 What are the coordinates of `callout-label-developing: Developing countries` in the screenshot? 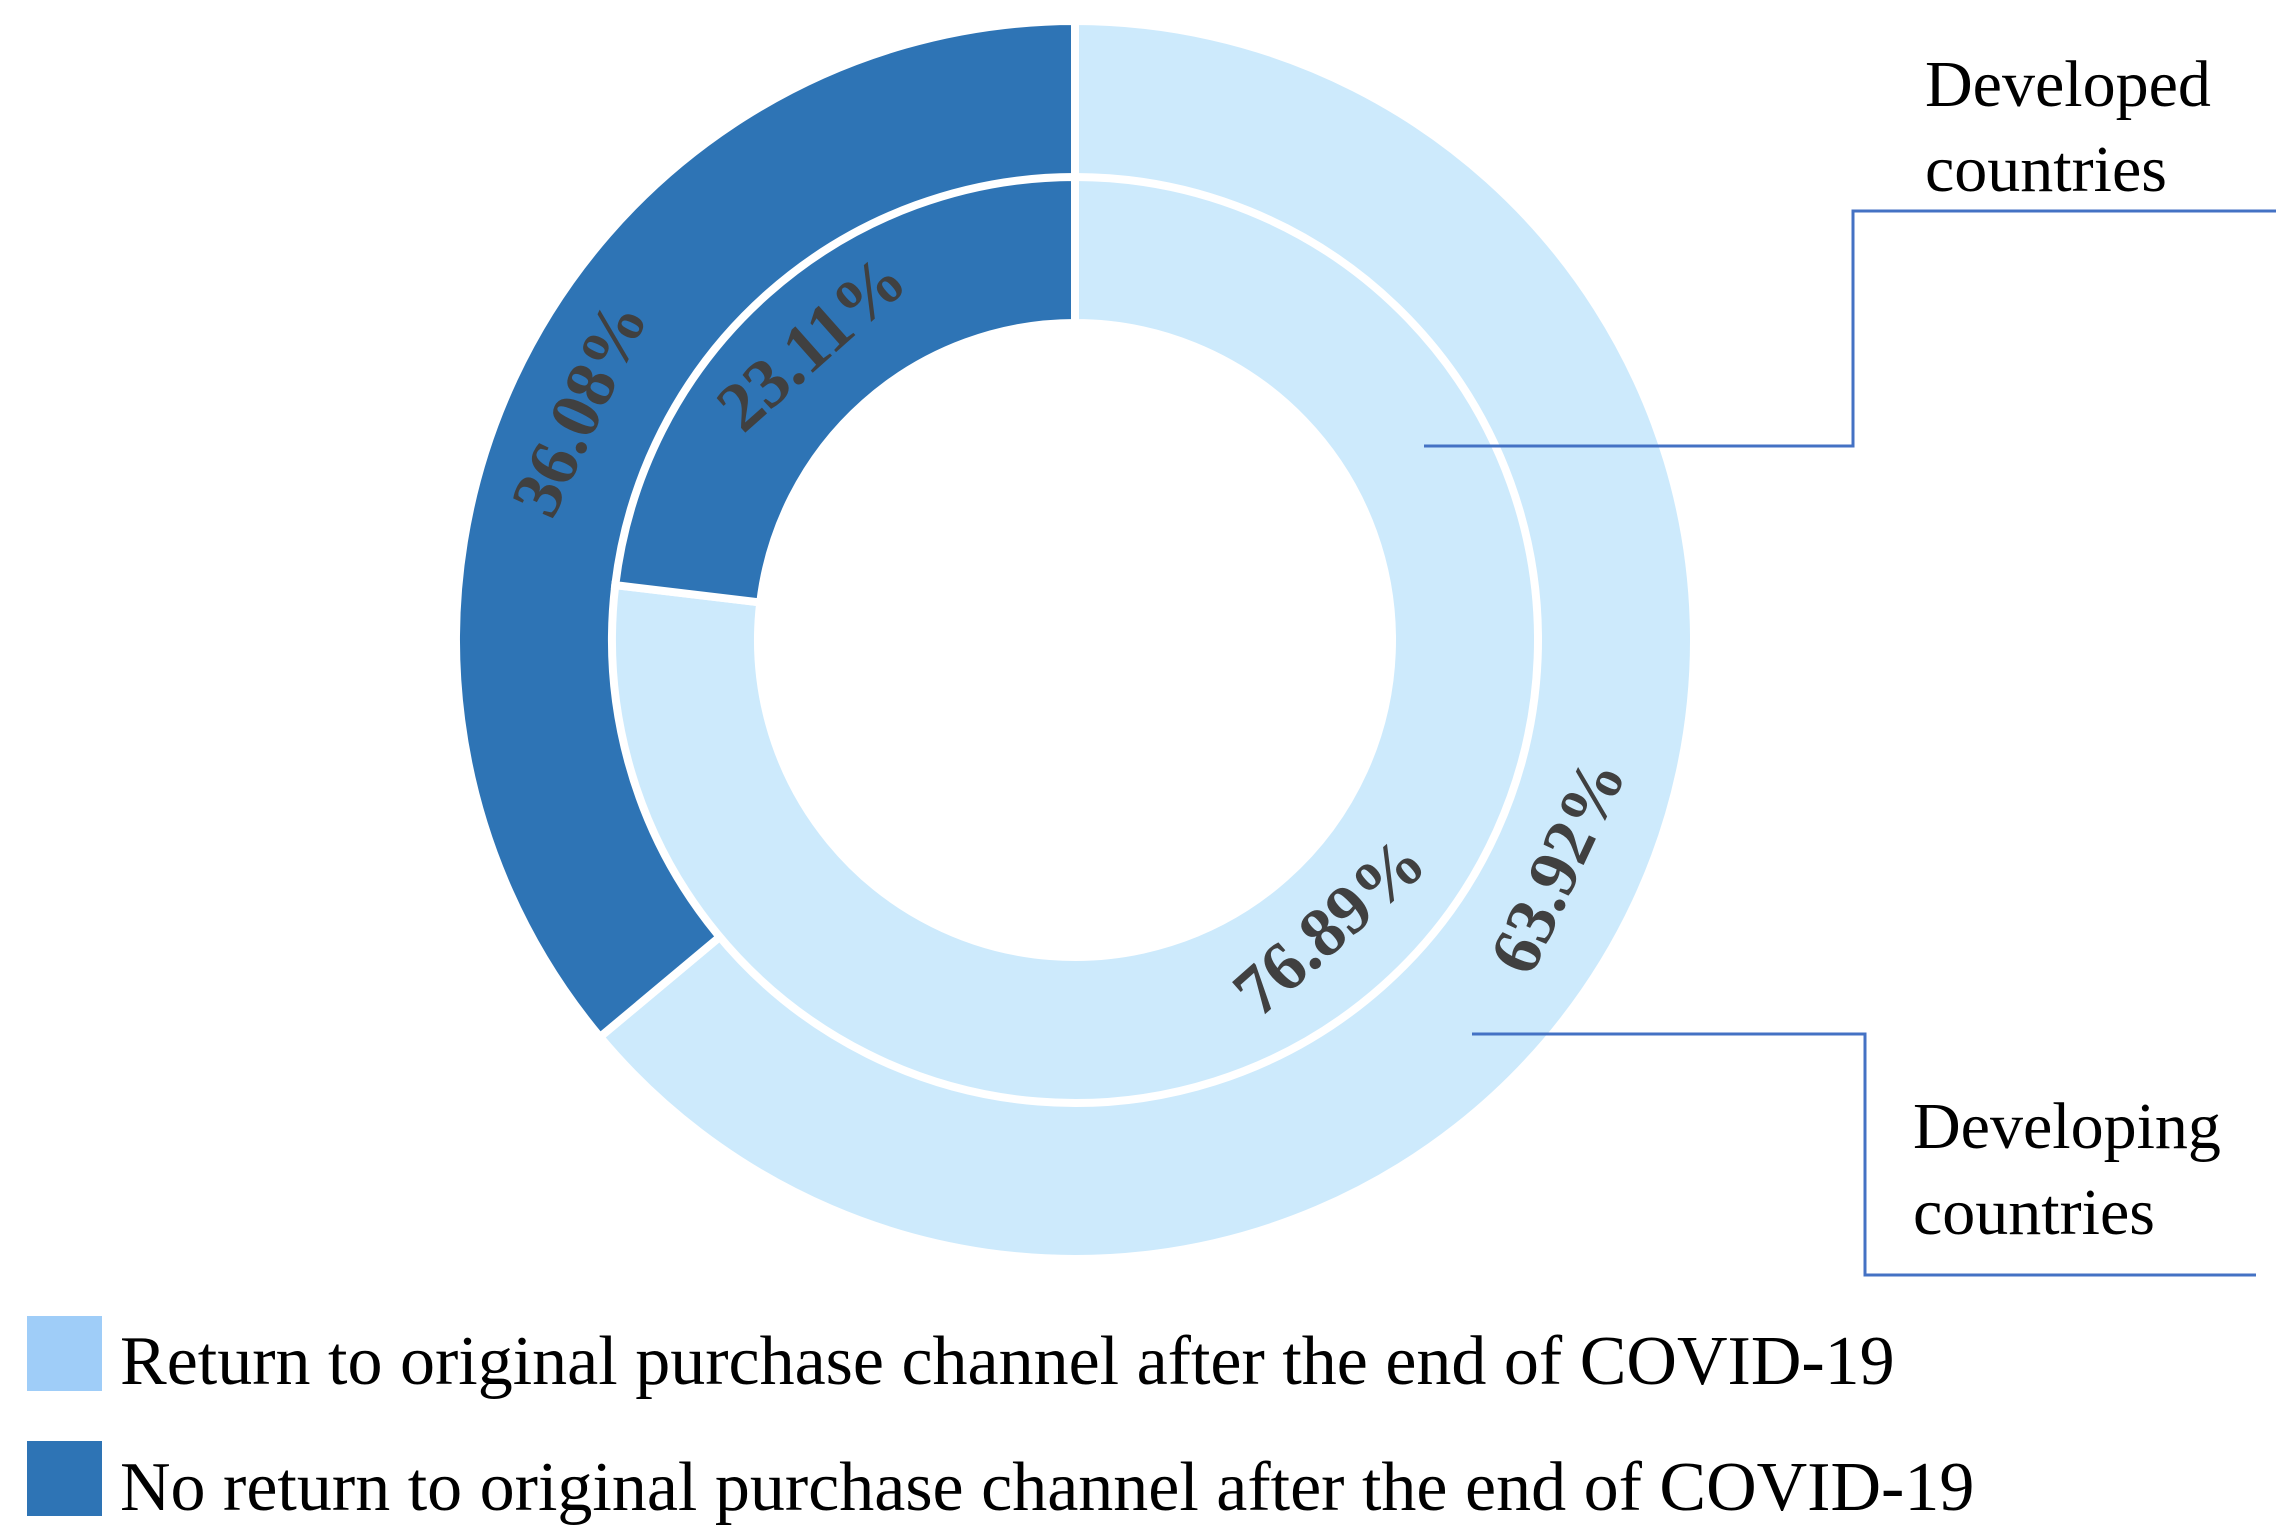 It's located at (2075, 1169).